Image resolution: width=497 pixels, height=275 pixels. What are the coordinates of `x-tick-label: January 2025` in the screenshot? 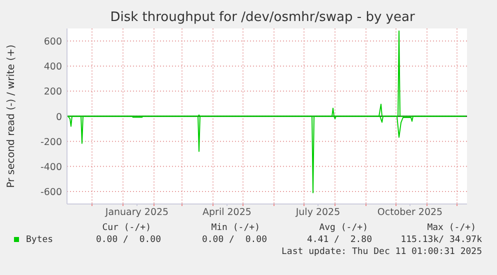 It's located at (136, 212).